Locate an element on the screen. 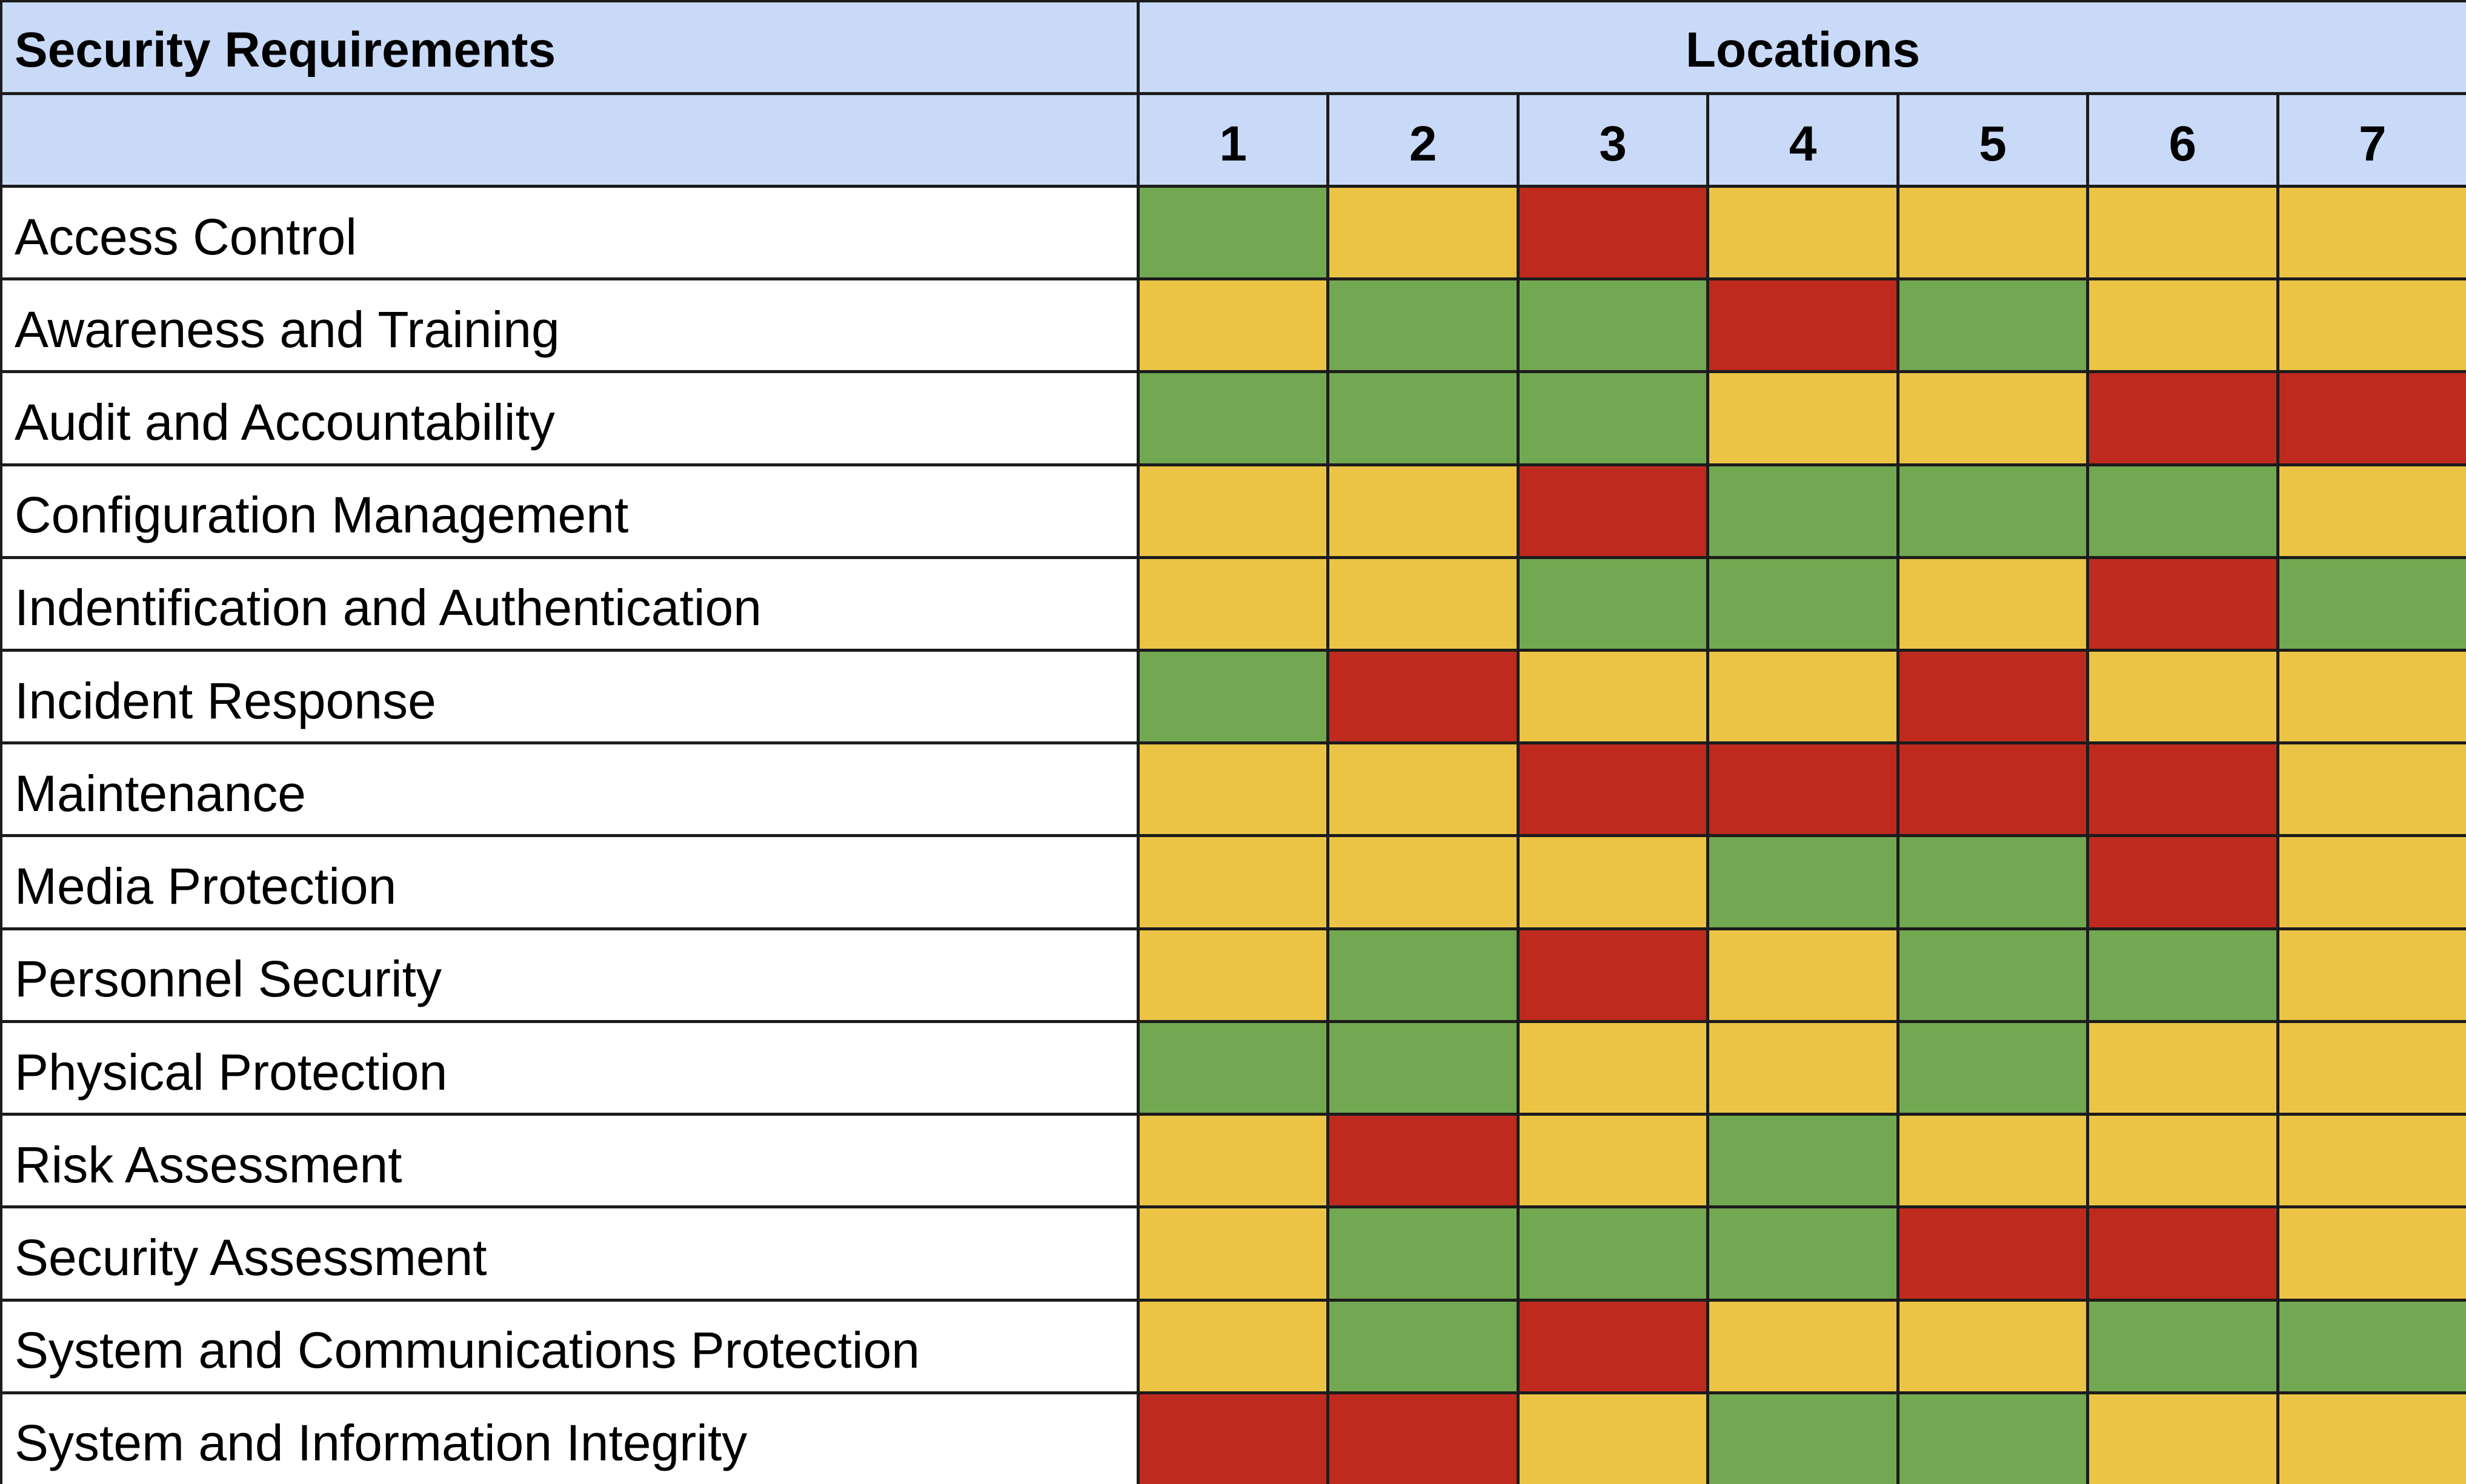 The image size is (2466, 1484). row-label: Access Control is located at coordinates (569, 233).